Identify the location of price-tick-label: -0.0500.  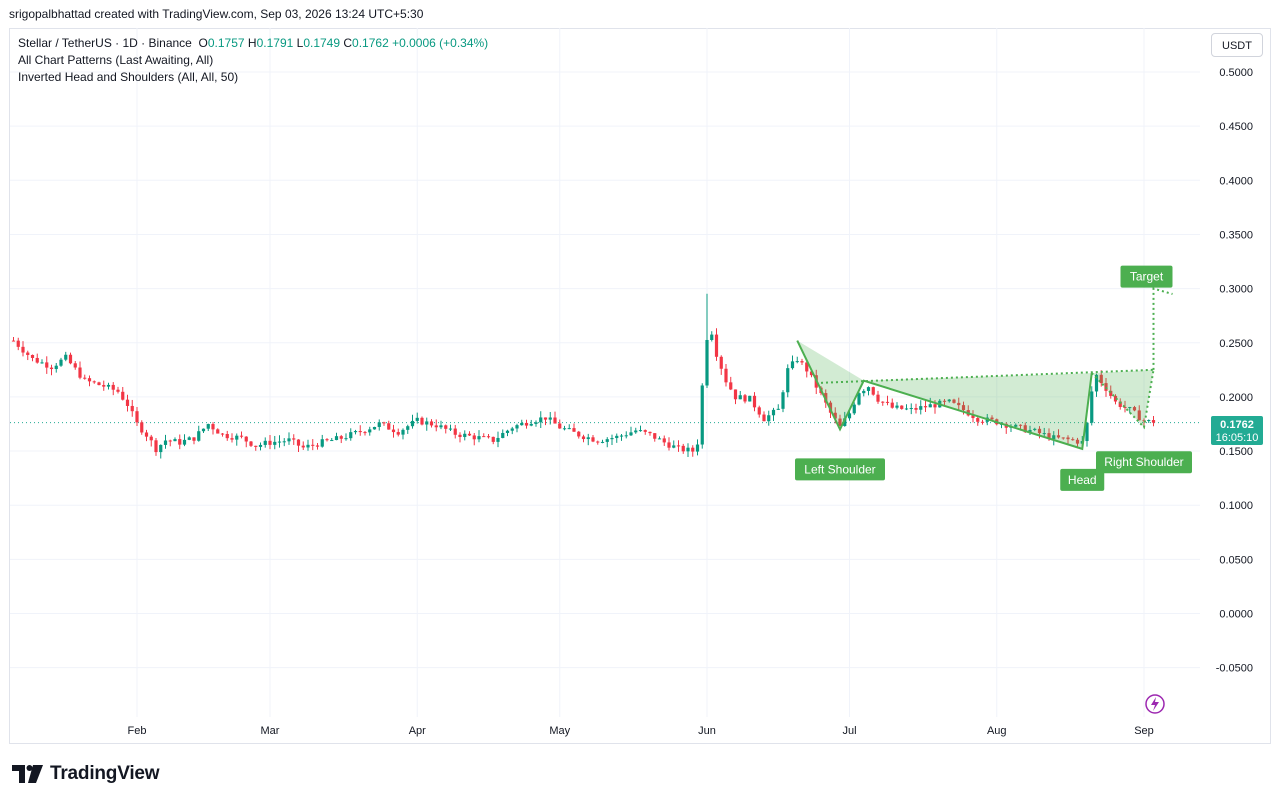
(1234, 669).